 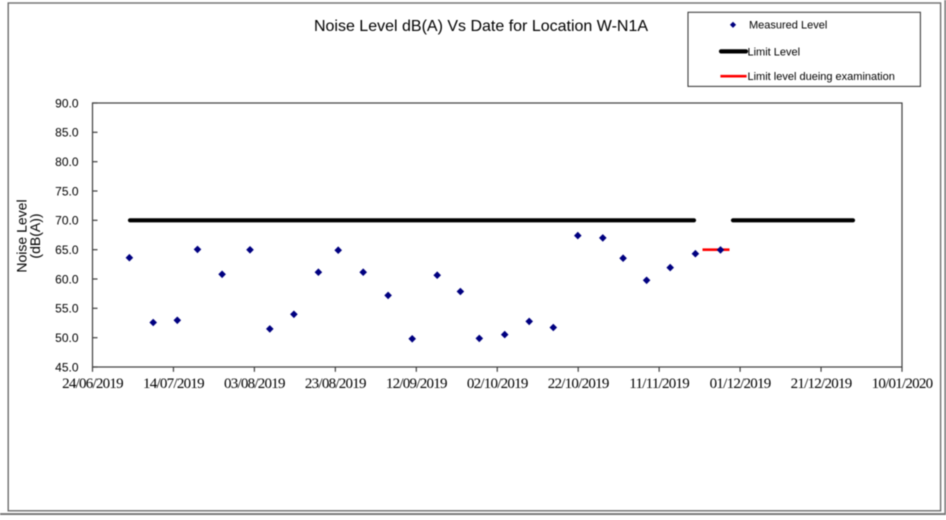 I want to click on svg-text: 70.0, so click(x=67, y=221).